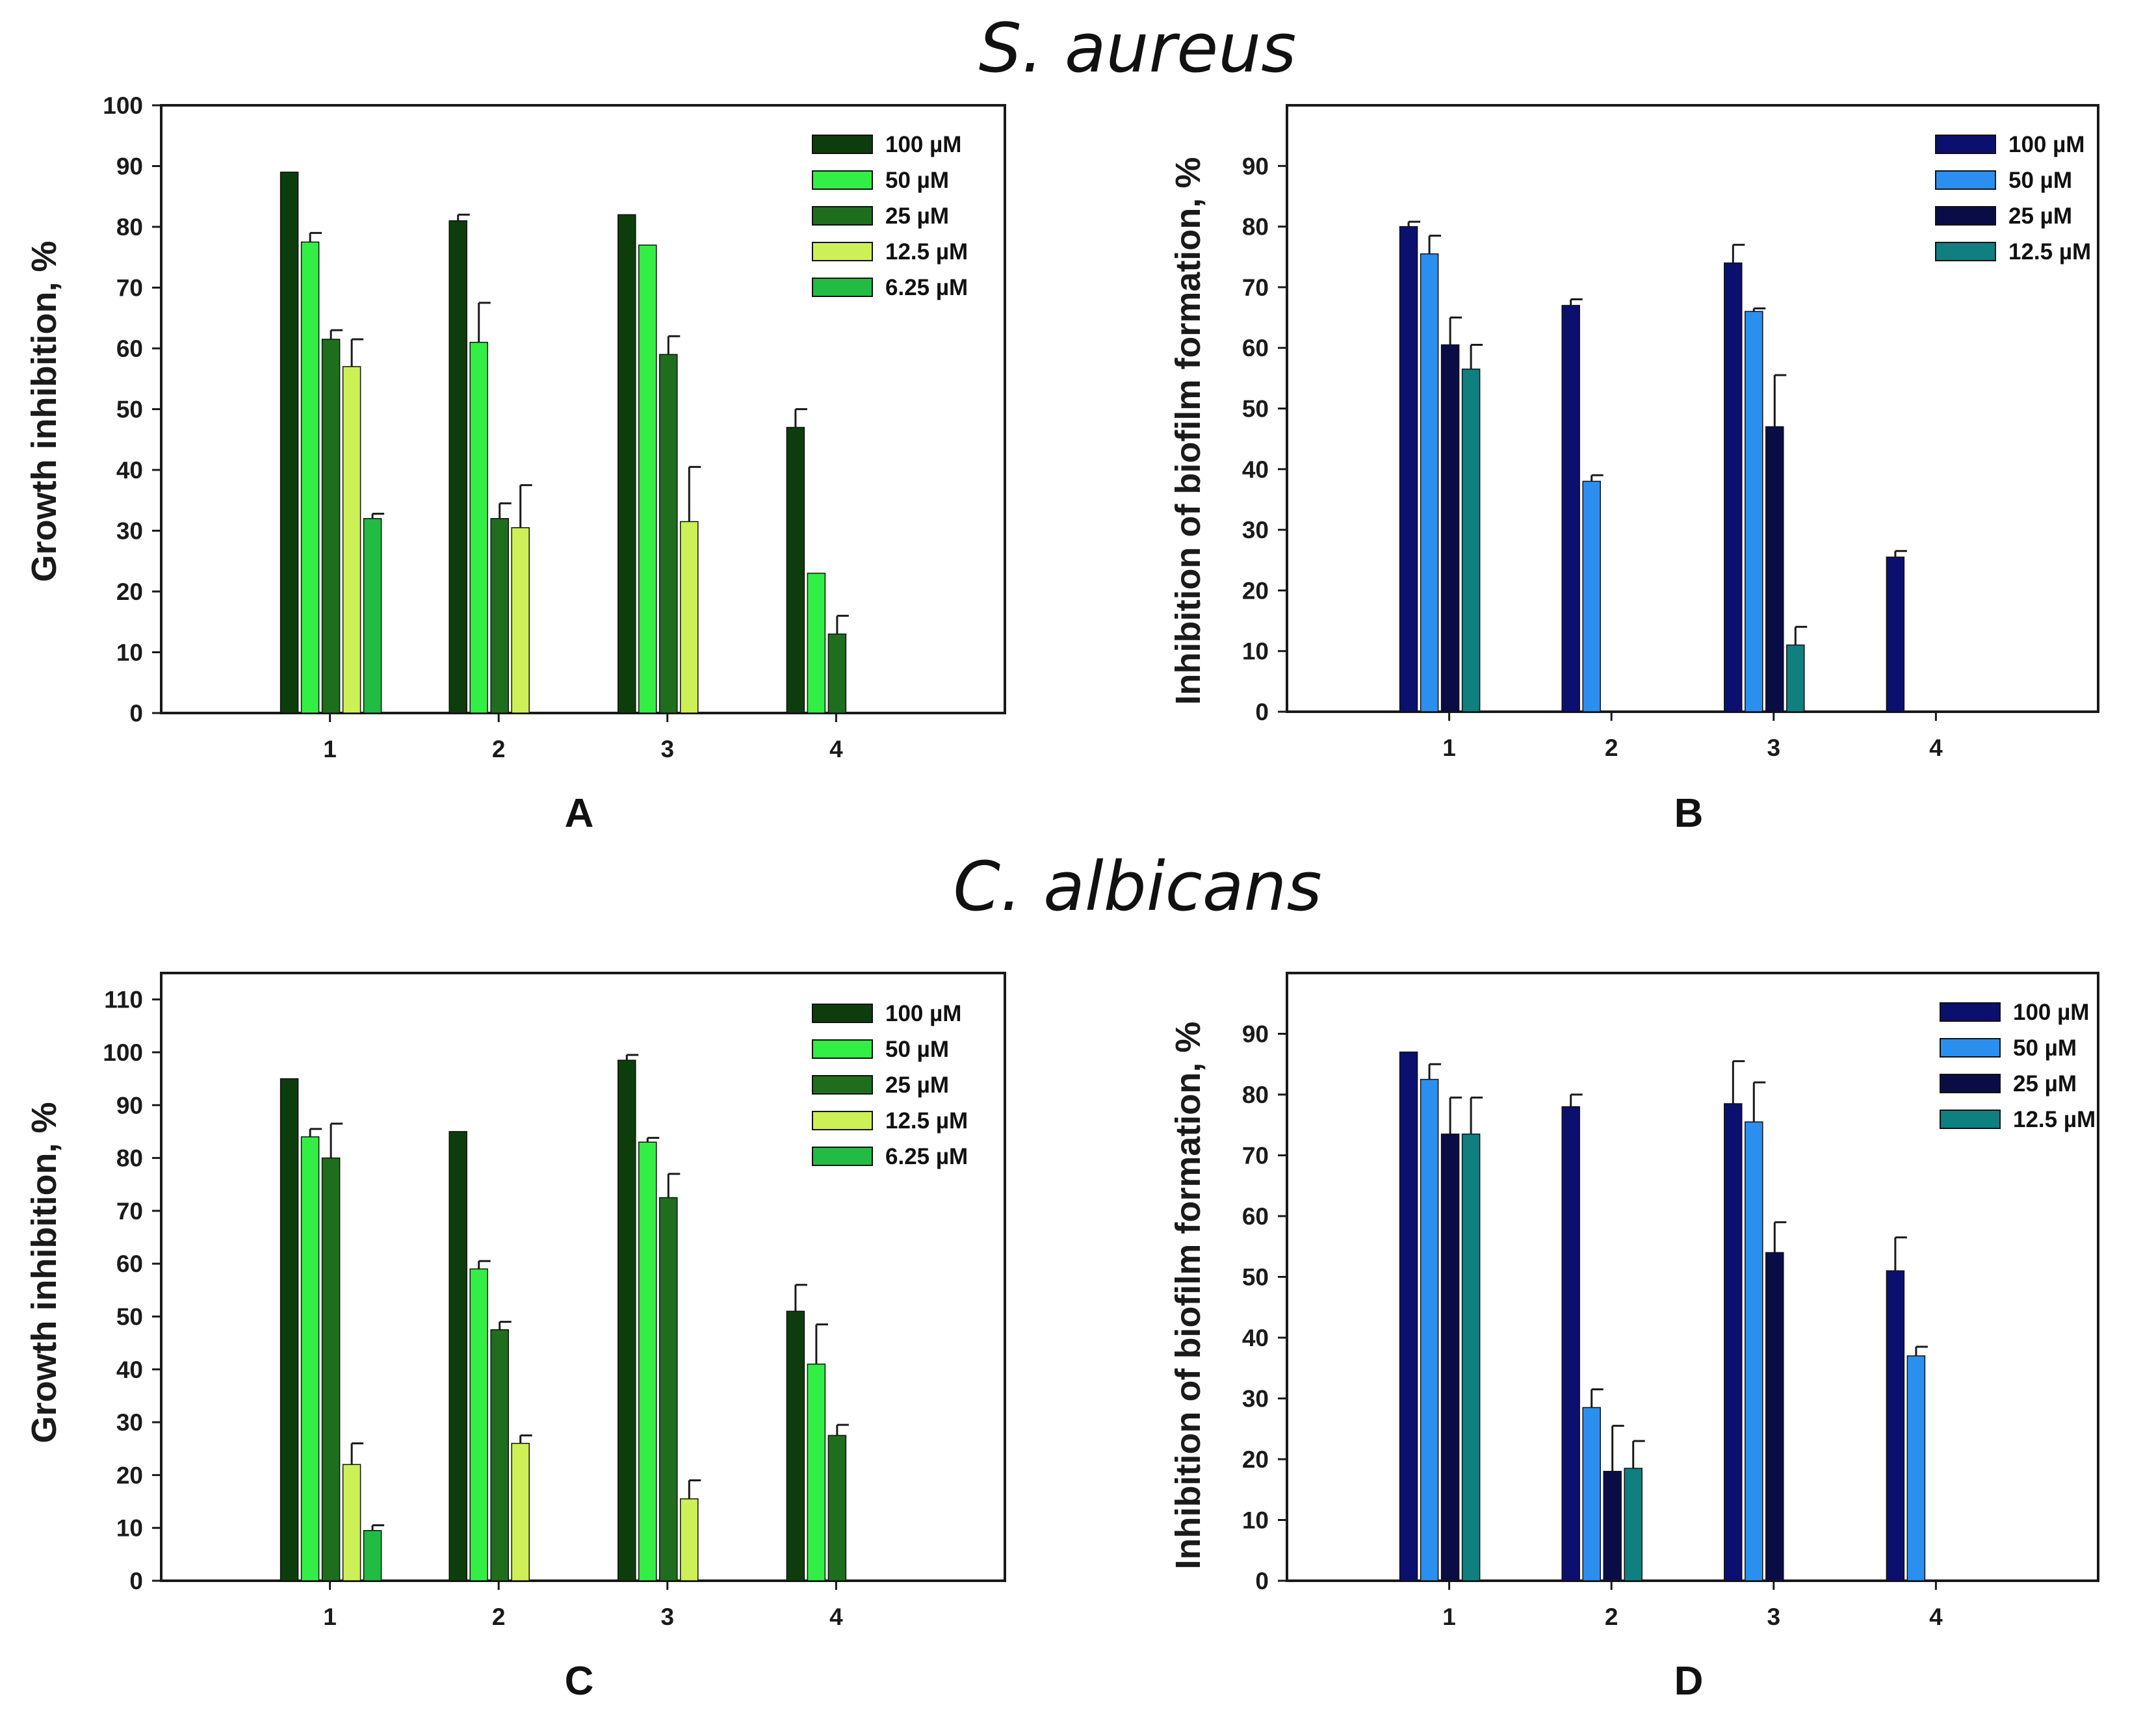 This screenshot has width=2156, height=1714. Describe the element at coordinates (1137, 886) in the screenshot. I see `species-title-c-albicans: C. albicans` at that location.